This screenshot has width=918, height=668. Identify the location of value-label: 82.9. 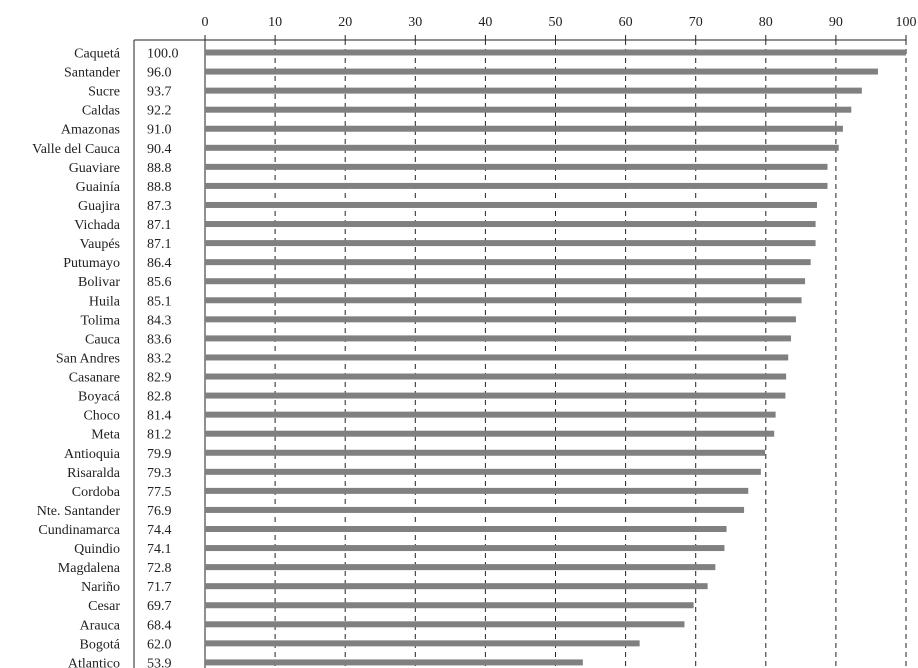
(159, 378).